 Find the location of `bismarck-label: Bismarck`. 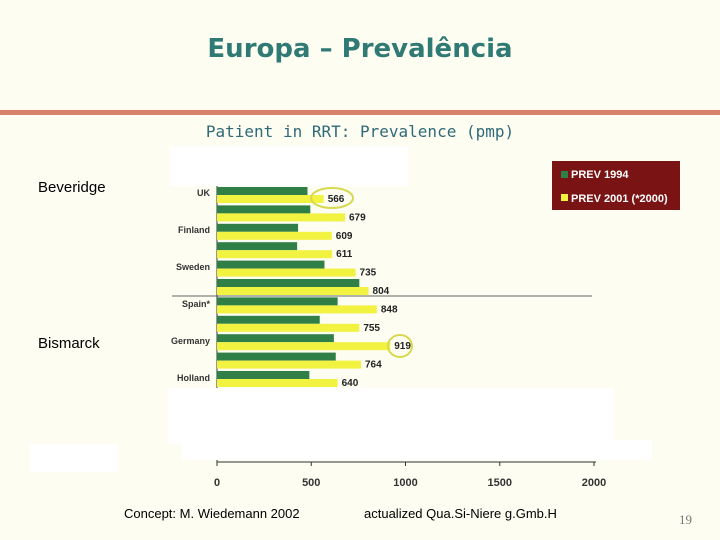

bismarck-label: Bismarck is located at coordinates (69, 343).